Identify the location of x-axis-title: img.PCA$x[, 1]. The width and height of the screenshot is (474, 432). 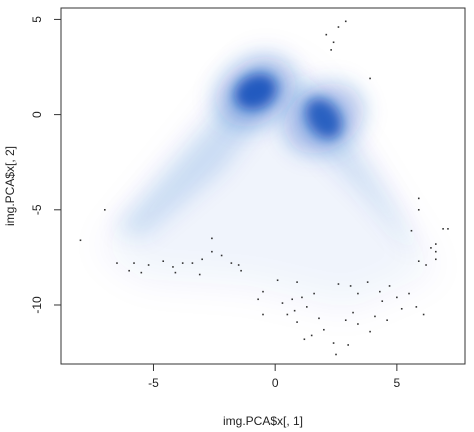
(263, 421).